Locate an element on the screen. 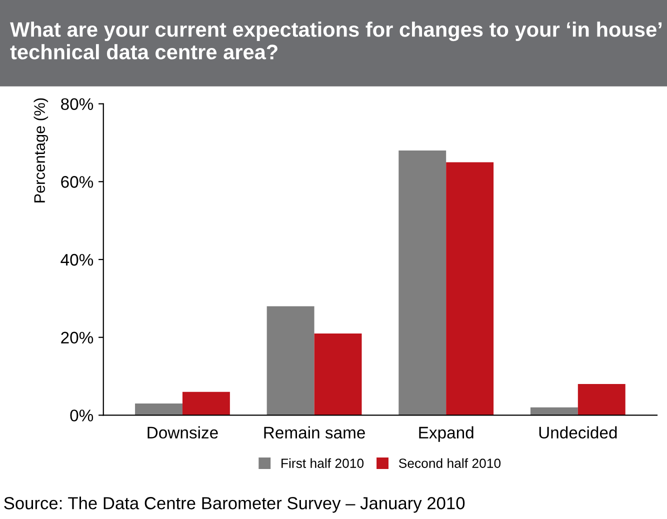 The image size is (667, 519). x-tick-label: Downsize is located at coordinates (183, 432).